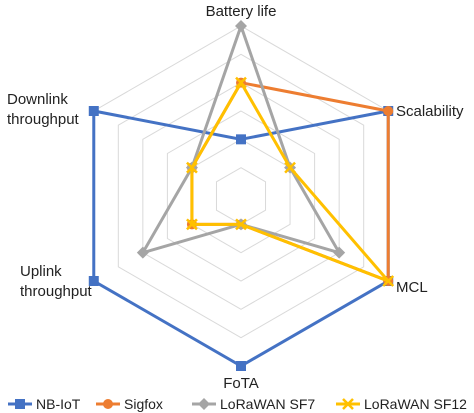 The width and height of the screenshot is (474, 413). What do you see at coordinates (43, 109) in the screenshot?
I see `axis-label-downlink-throughput: Downlink throughput` at bounding box center [43, 109].